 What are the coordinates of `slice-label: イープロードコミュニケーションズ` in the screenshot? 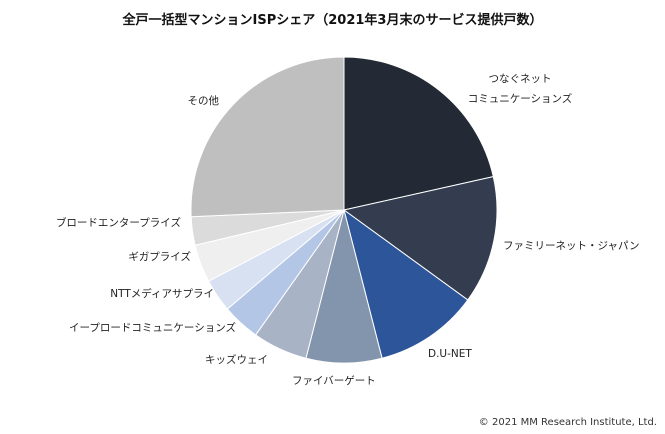 It's located at (152, 327).